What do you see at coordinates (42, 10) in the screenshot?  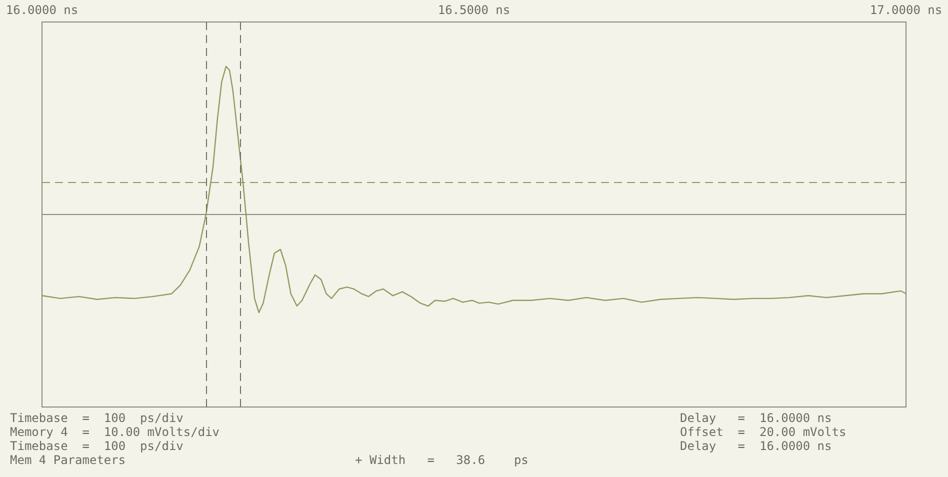 I see `x-tick-label: 16.0000 ns` at bounding box center [42, 10].